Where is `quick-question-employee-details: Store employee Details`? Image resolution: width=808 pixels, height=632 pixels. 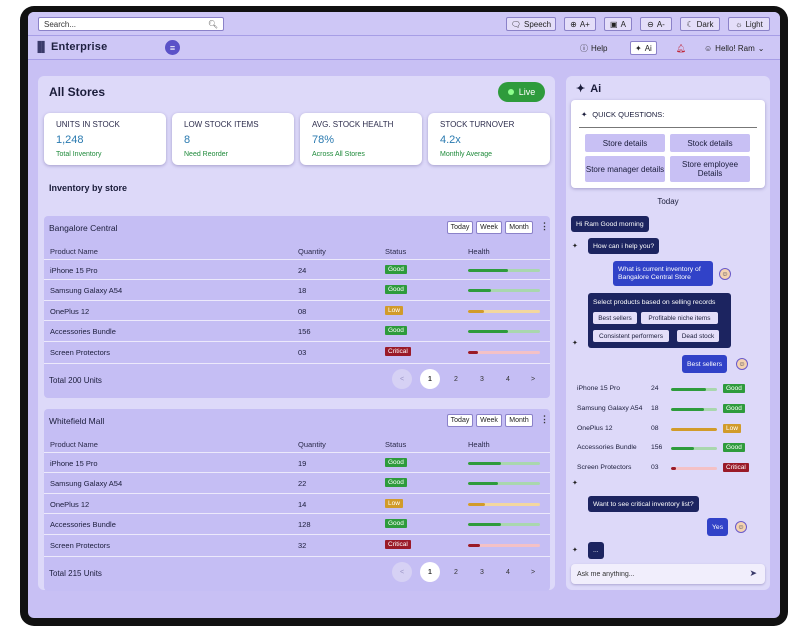 quick-question-employee-details: Store employee Details is located at coordinates (710, 169).